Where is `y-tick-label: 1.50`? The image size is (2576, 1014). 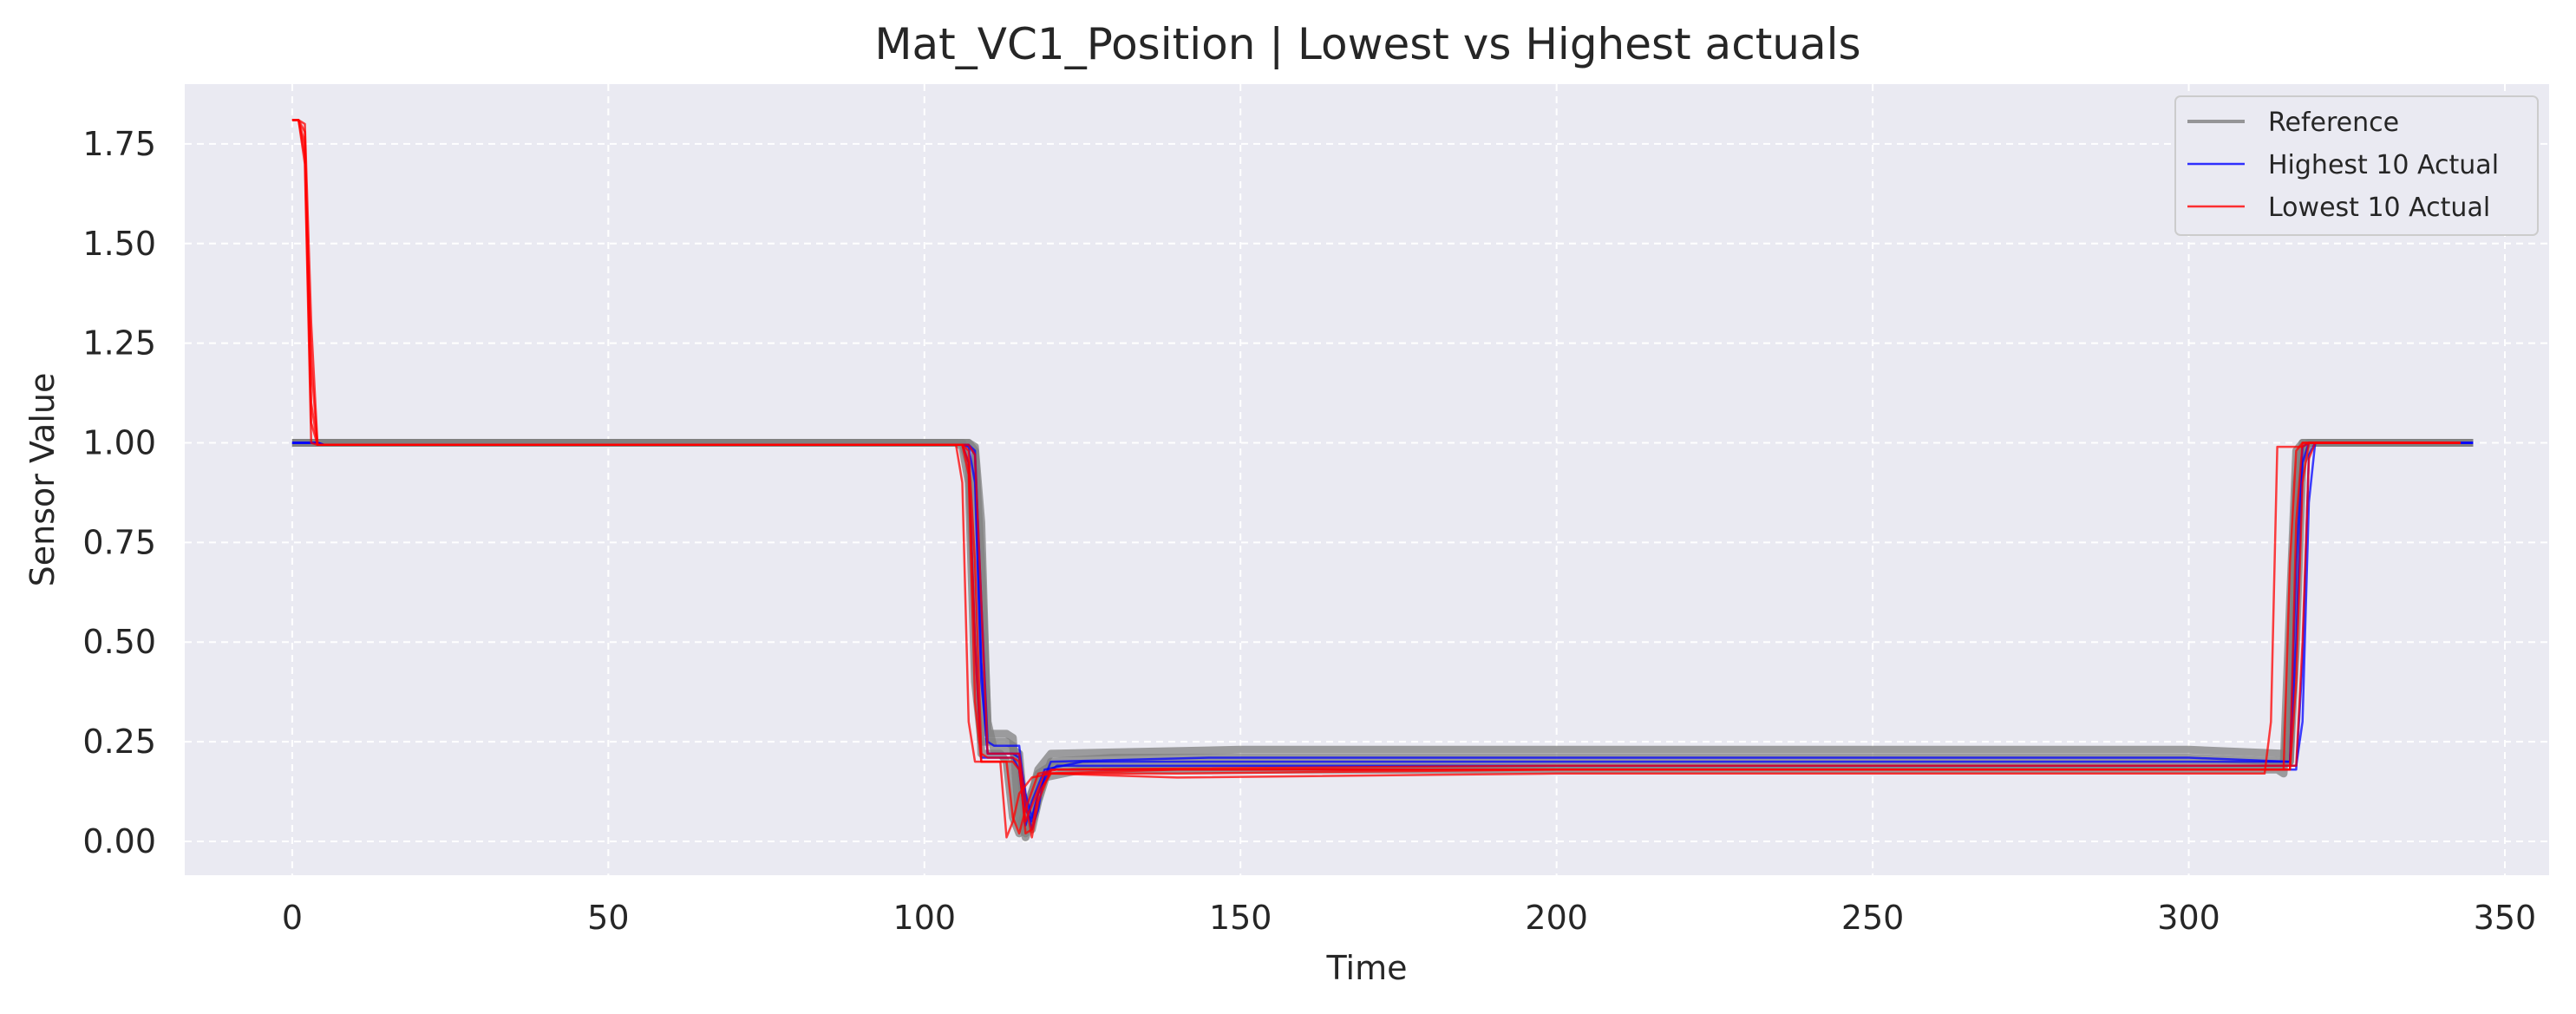 y-tick-label: 1.50 is located at coordinates (119, 244).